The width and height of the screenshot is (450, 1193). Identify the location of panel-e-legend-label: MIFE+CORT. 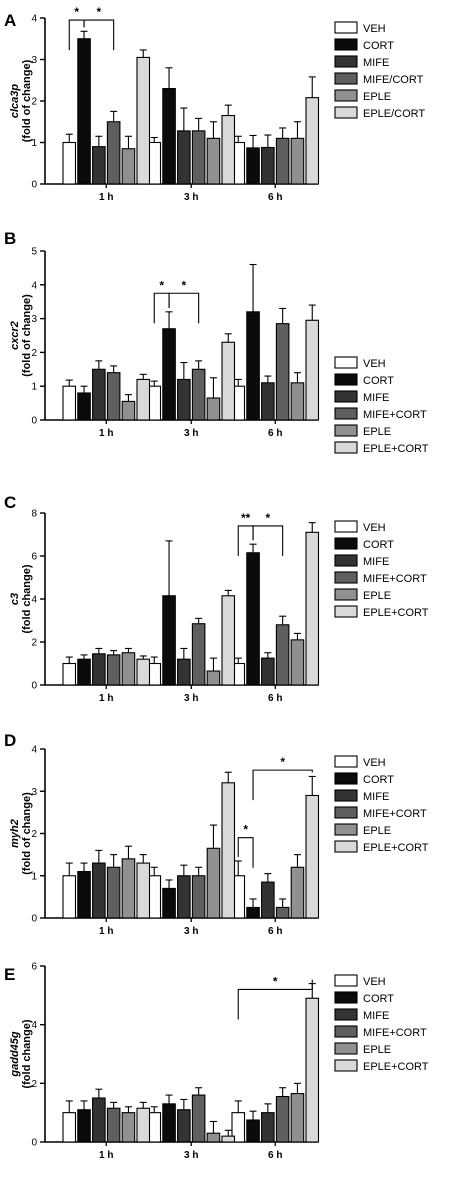
(395, 1033).